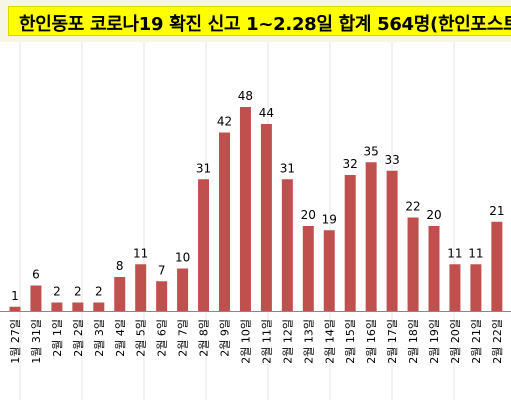 Image resolution: width=511 pixels, height=400 pixels. What do you see at coordinates (162, 270) in the screenshot?
I see `data-label-7: 7` at bounding box center [162, 270].